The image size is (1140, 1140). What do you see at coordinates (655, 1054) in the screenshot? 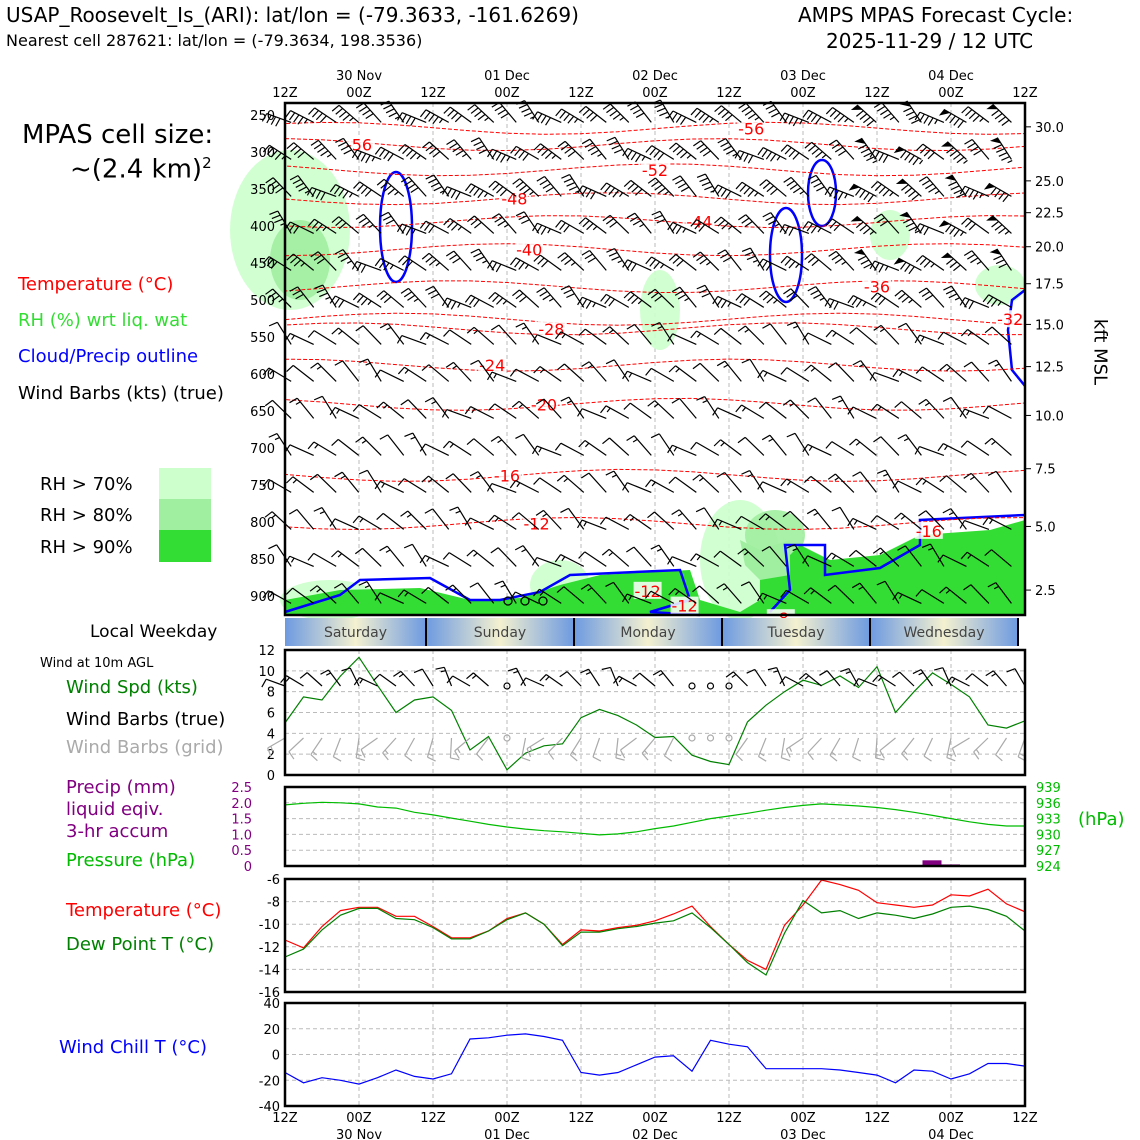
I see `panel-frame` at bounding box center [655, 1054].